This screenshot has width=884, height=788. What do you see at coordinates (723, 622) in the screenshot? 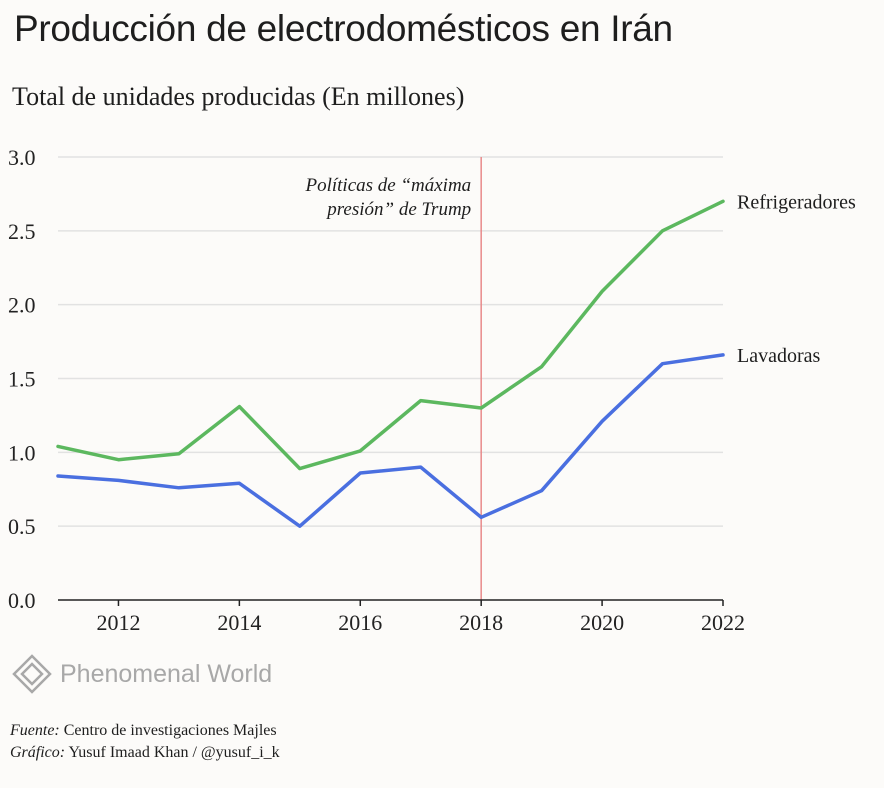
I see `x-tick-label: 2022` at bounding box center [723, 622].